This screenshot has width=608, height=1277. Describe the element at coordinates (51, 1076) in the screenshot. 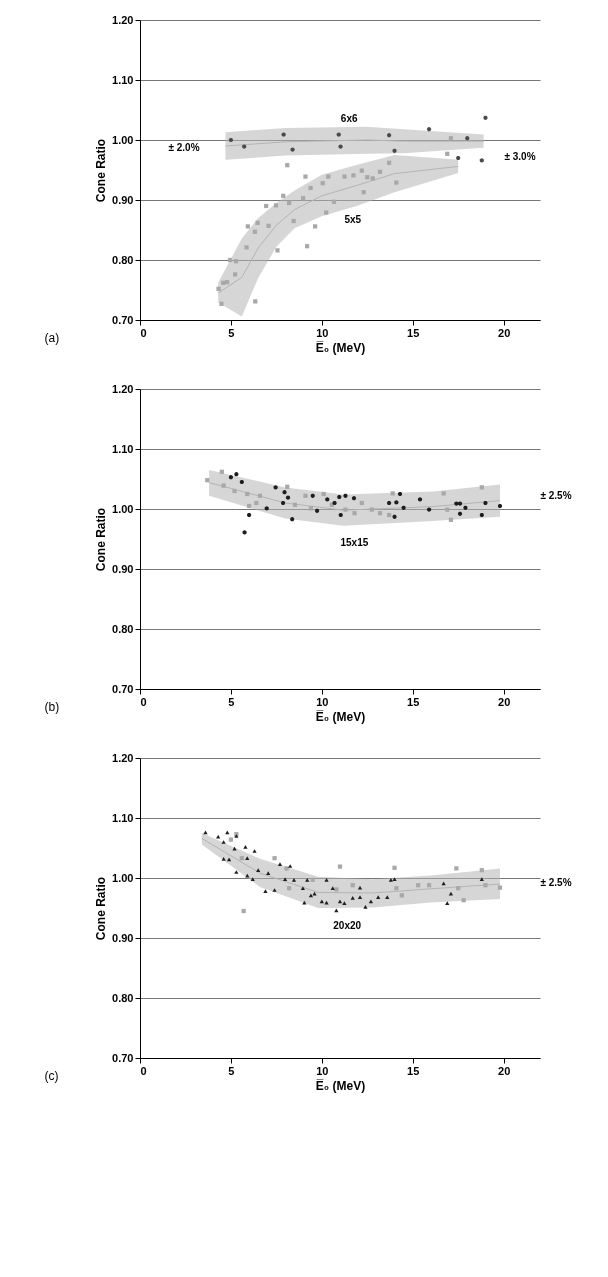

I see `text: (c)` at that location.